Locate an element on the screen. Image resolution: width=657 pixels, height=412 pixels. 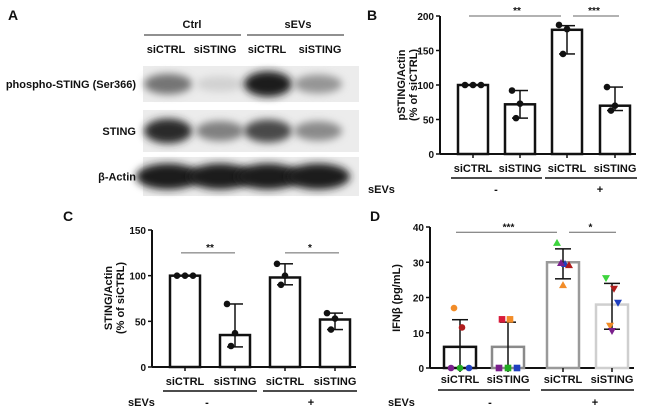
y-axis-label-line: pSTING/Actin is located at coordinates (402, 84).